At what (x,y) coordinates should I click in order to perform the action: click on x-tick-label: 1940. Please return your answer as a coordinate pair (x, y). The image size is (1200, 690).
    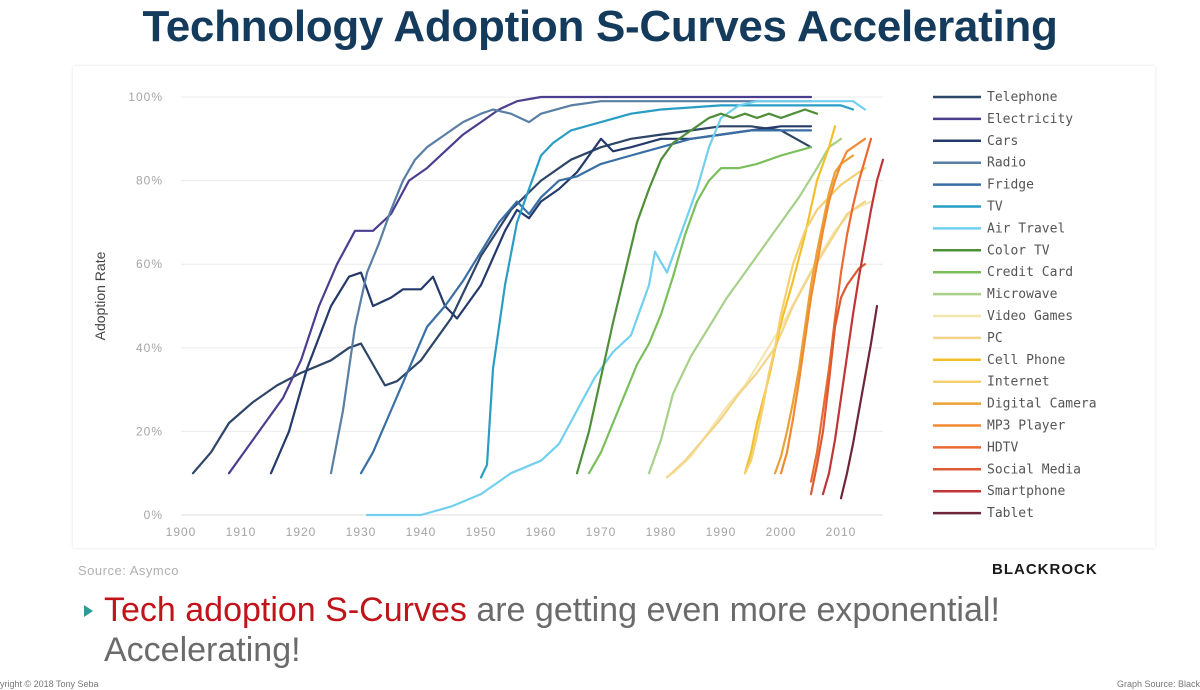
    Looking at the image, I should click on (421, 532).